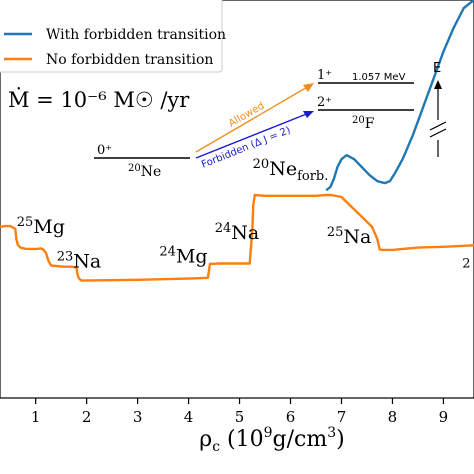 This screenshot has height=474, width=474. I want to click on x-tick-label: 3, so click(138, 417).